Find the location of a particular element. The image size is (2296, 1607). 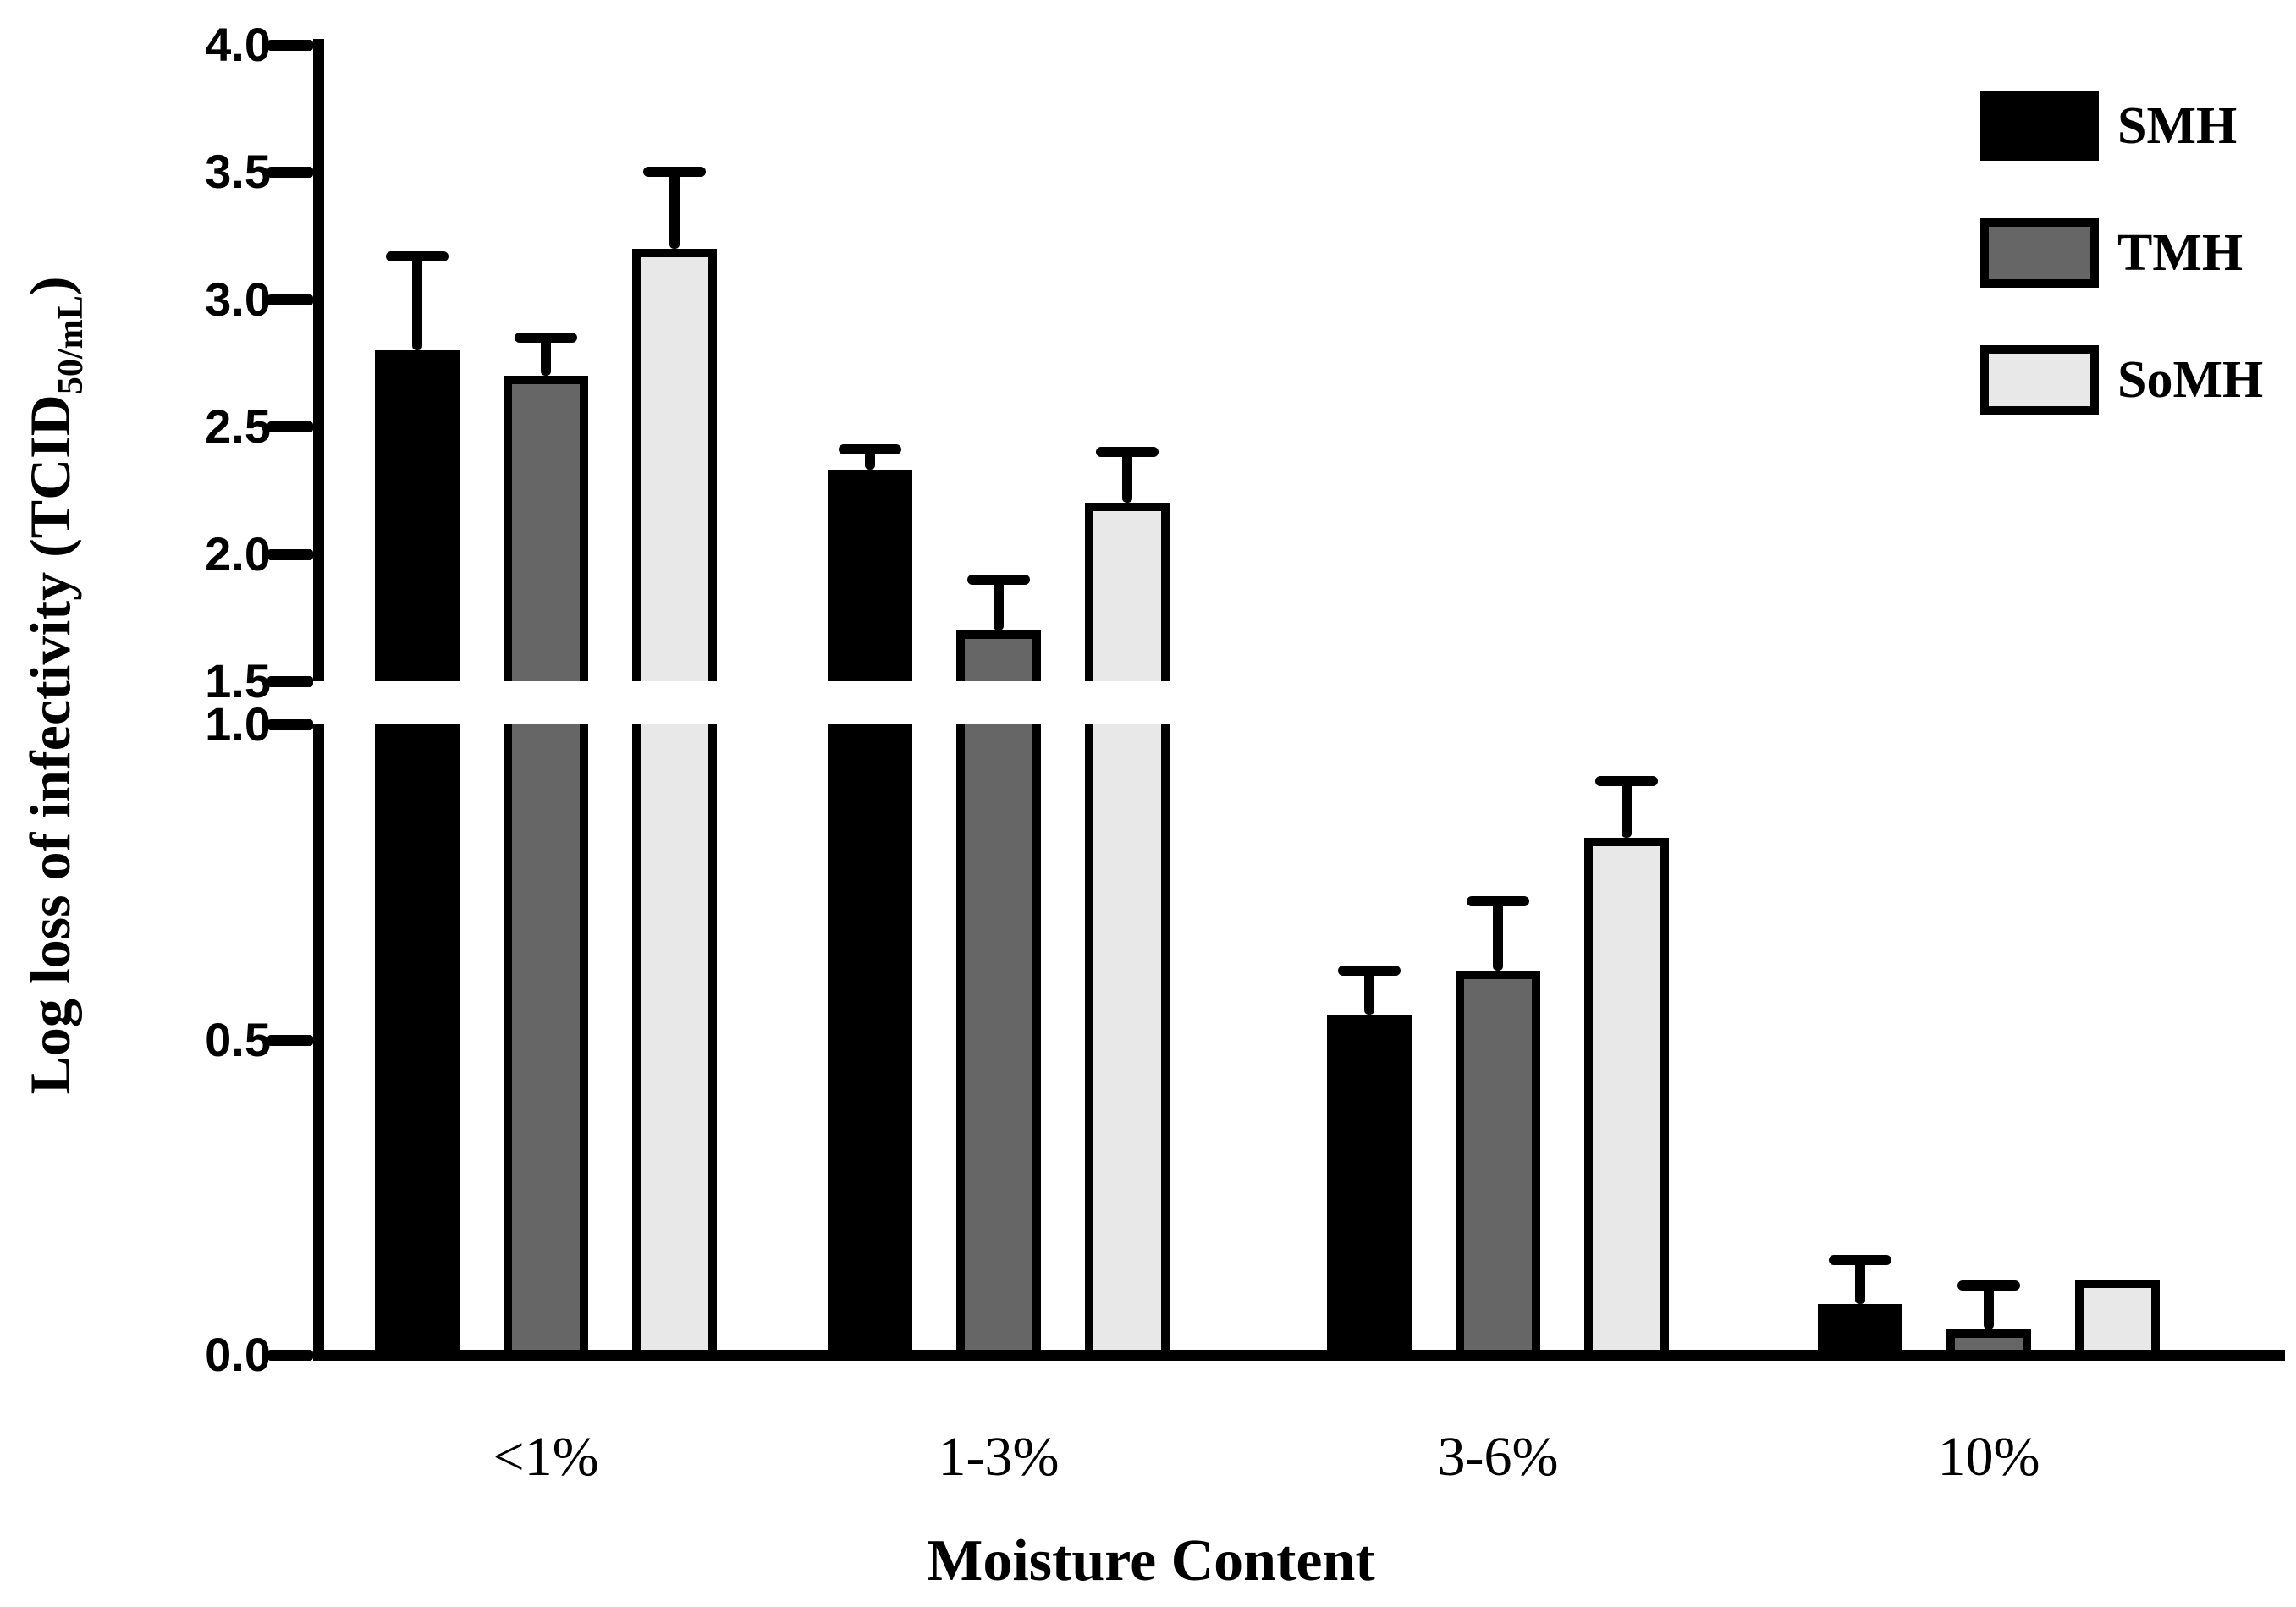

y-tick-1.5 is located at coordinates (290, 681).